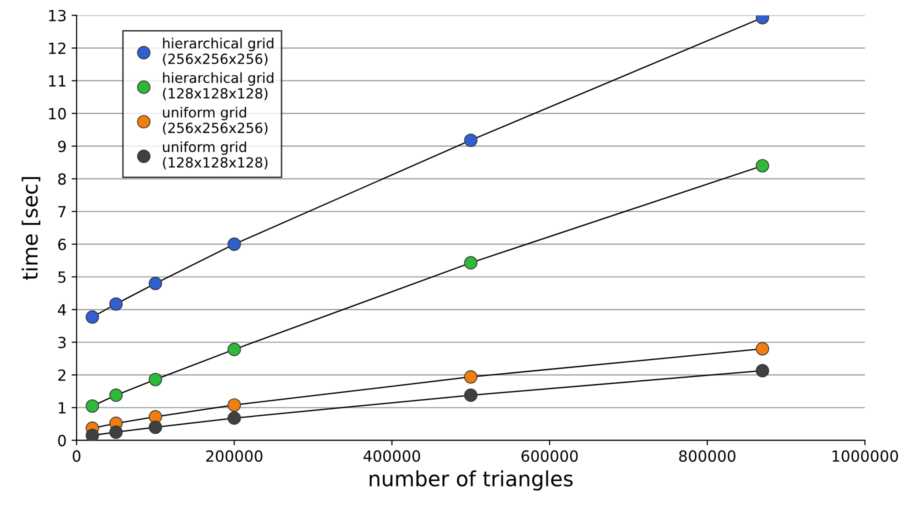 This screenshot has height=512, width=901. Describe the element at coordinates (62, 146) in the screenshot. I see `y-tick-label: 9` at that location.